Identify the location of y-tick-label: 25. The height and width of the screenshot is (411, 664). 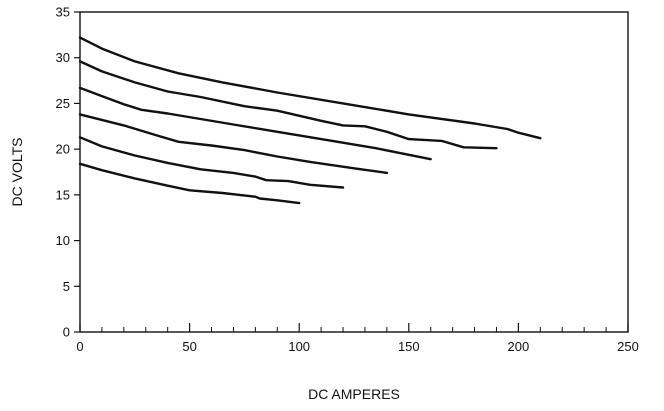
(63, 103).